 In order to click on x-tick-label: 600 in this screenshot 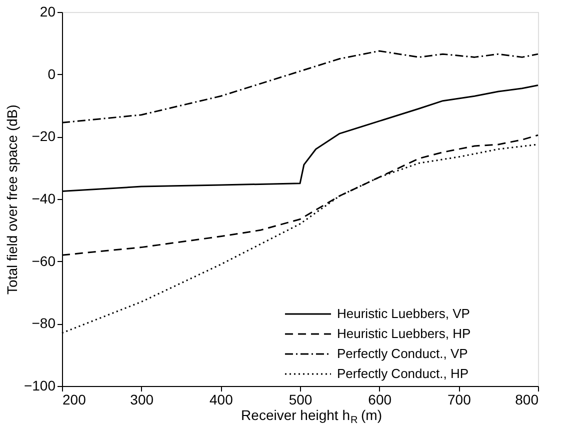, I will do `click(380, 400)`.